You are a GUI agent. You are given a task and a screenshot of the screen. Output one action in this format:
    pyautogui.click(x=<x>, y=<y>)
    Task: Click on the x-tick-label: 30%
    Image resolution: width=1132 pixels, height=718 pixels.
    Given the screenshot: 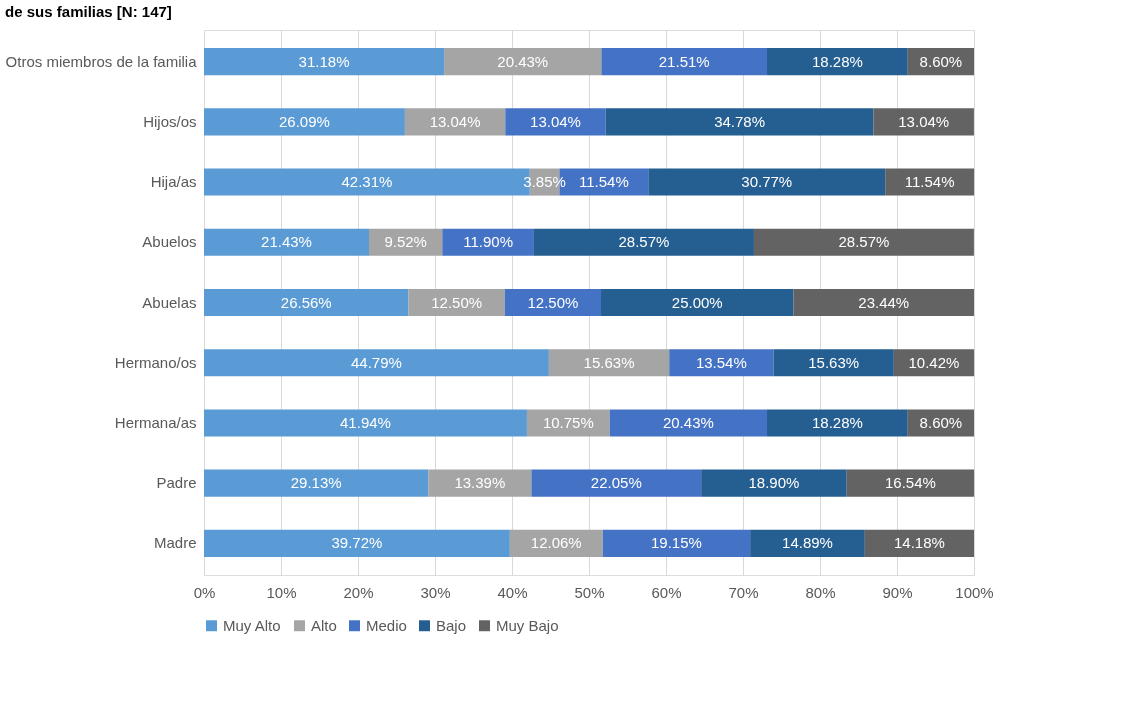 What is the action you would take?
    pyautogui.click(x=435, y=592)
    